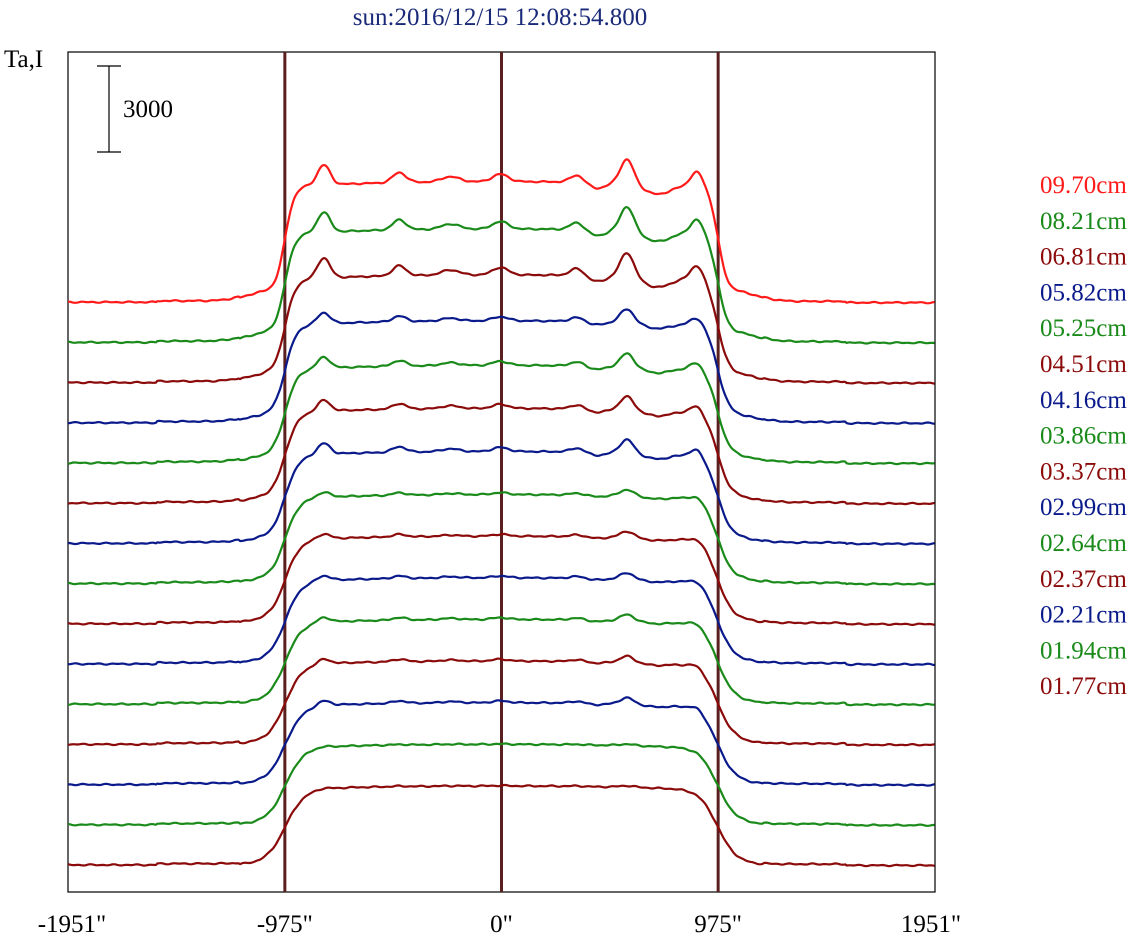  I want to click on x-tick-labels: -1951" -975" 0" 975" 1951", so click(499, 924).